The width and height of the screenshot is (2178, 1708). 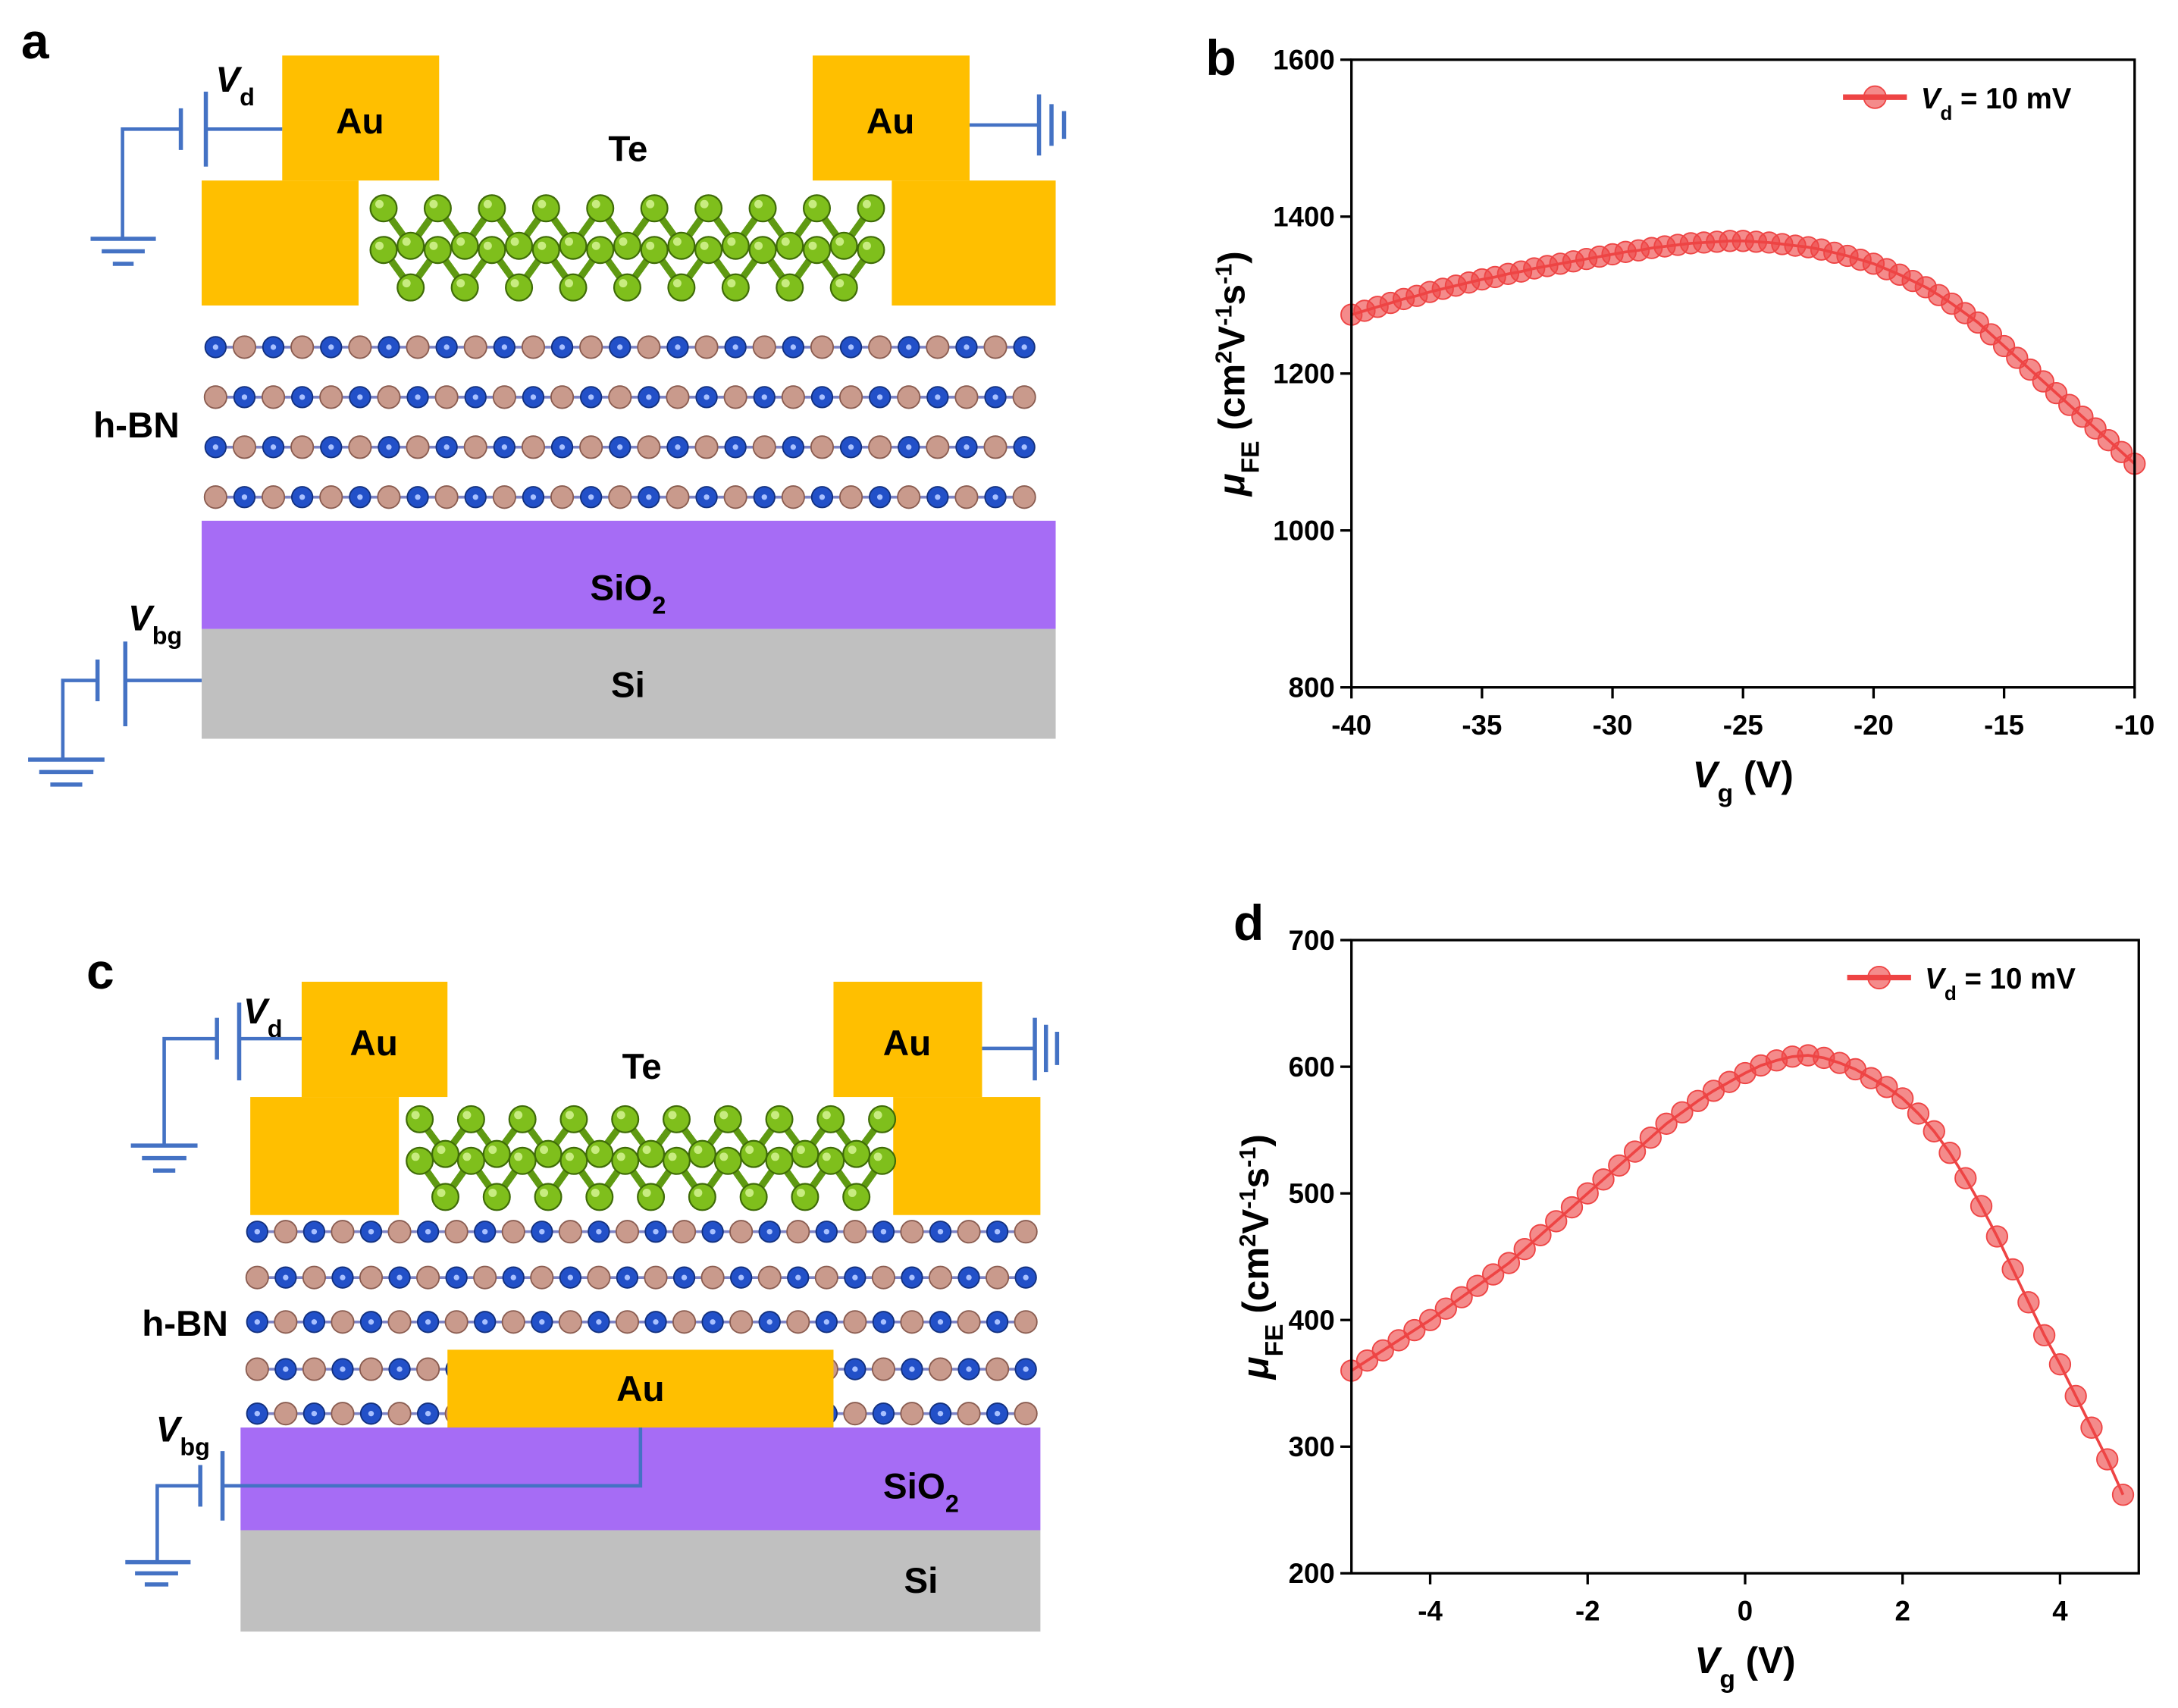 What do you see at coordinates (659, 605) in the screenshot?
I see `sio2-label-part: 2` at bounding box center [659, 605].